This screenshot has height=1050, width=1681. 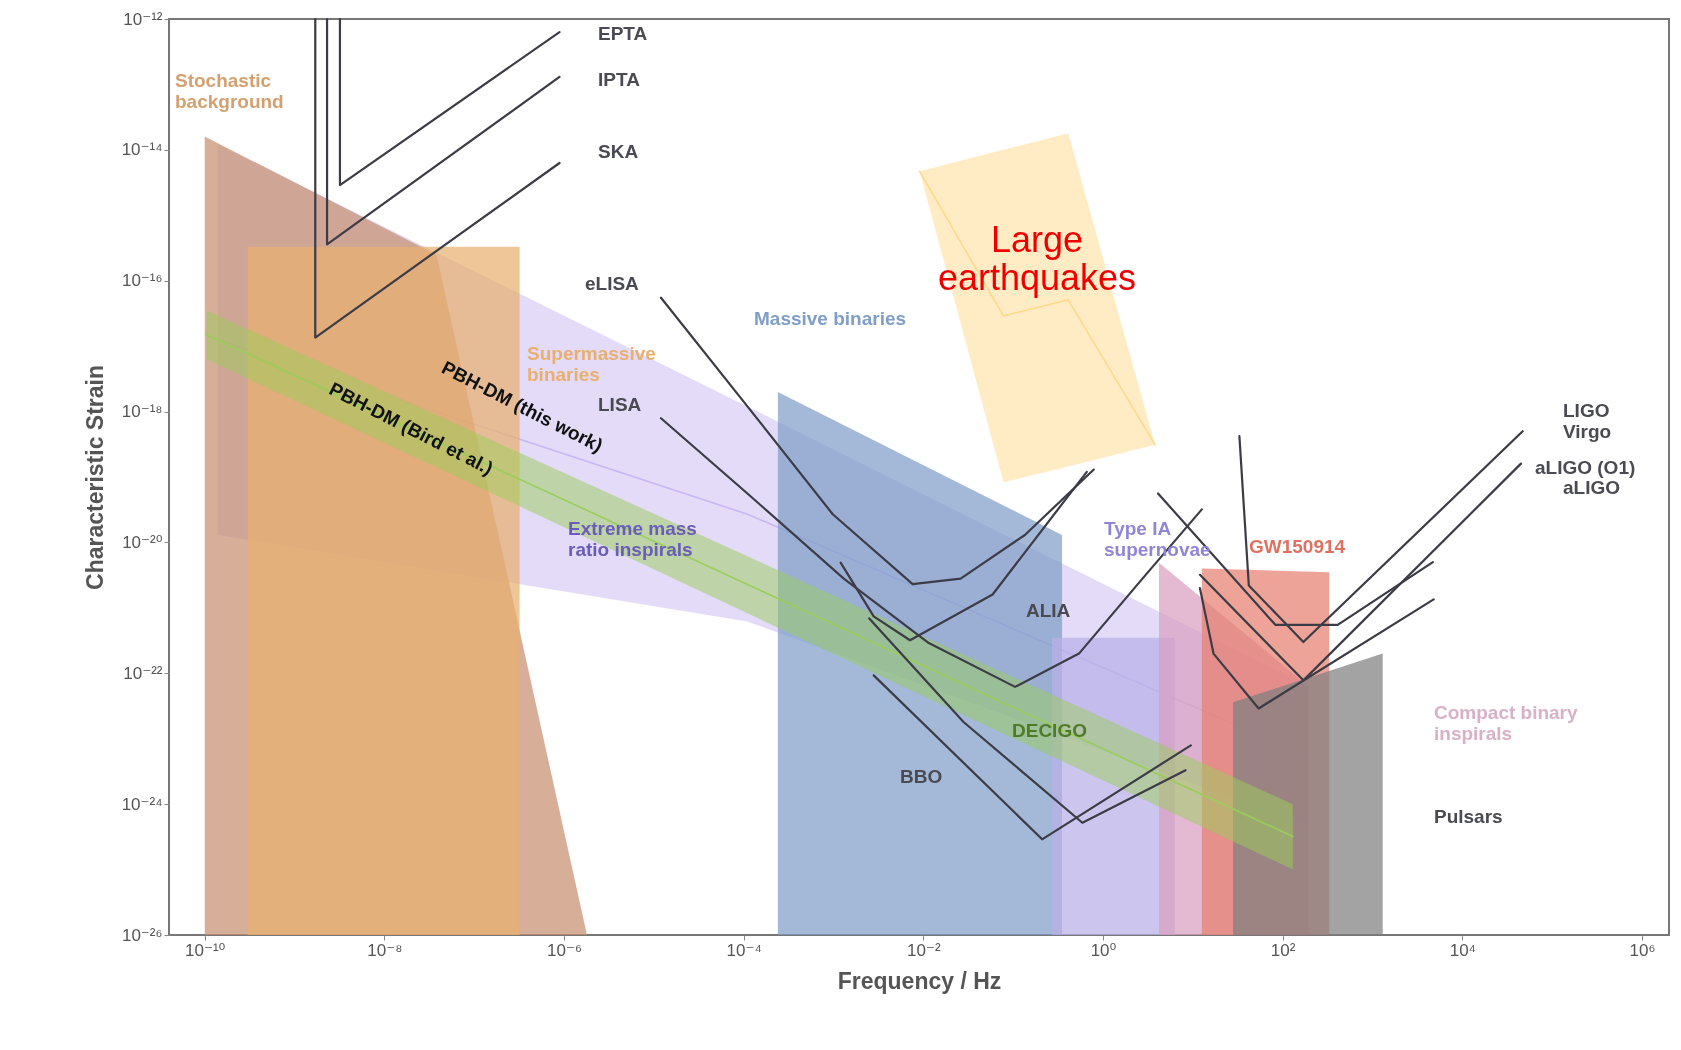 What do you see at coordinates (591, 364) in the screenshot?
I see `annotation: Supermassive binaries` at bounding box center [591, 364].